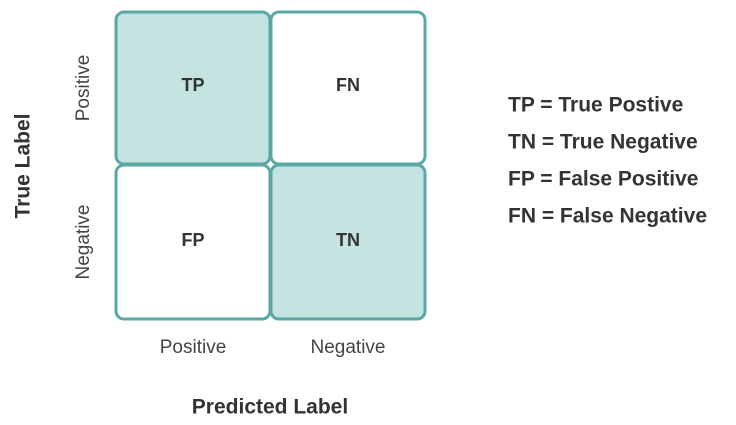 This screenshot has height=425, width=736. I want to click on cell, so click(348, 242).